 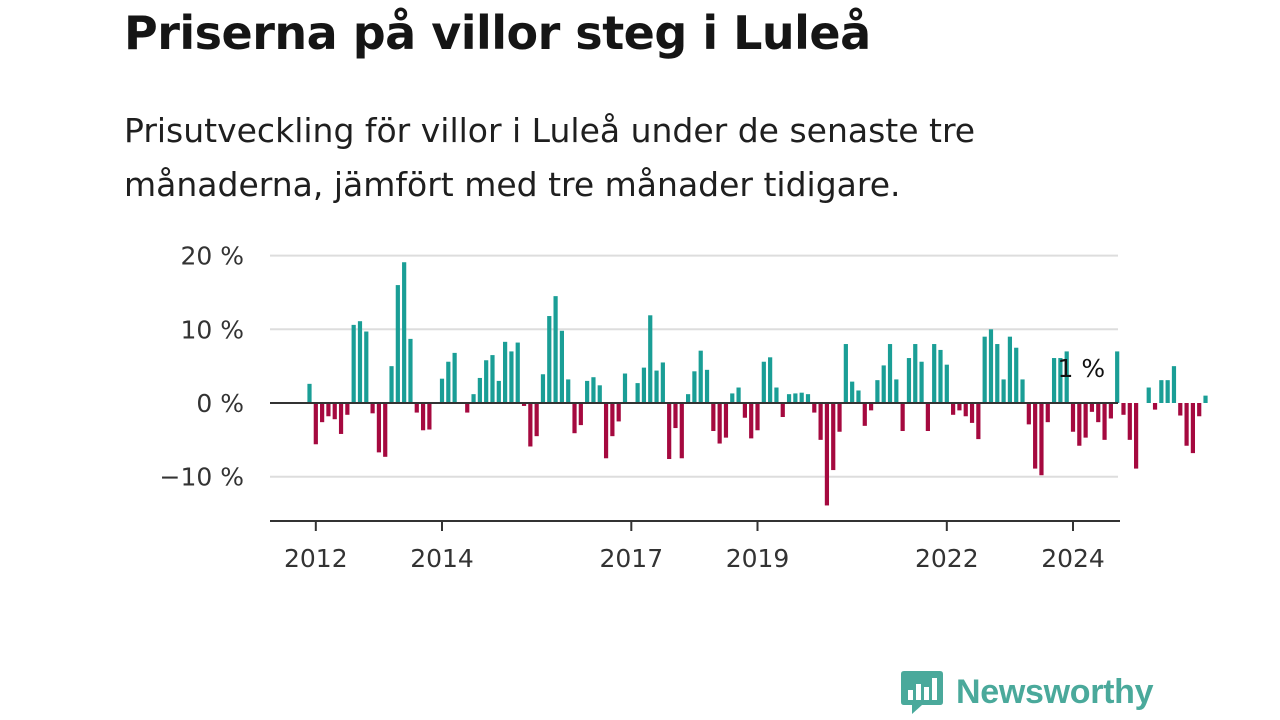 I want to click on x-axis-tick-labels: 2012 2014 2017 2019 2022 2024, so click(x=694, y=547).